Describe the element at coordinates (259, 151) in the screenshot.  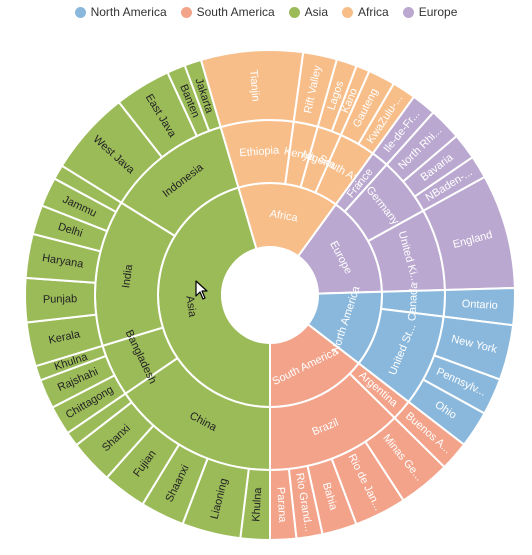
I see `segment-label: Ethiopia` at that location.